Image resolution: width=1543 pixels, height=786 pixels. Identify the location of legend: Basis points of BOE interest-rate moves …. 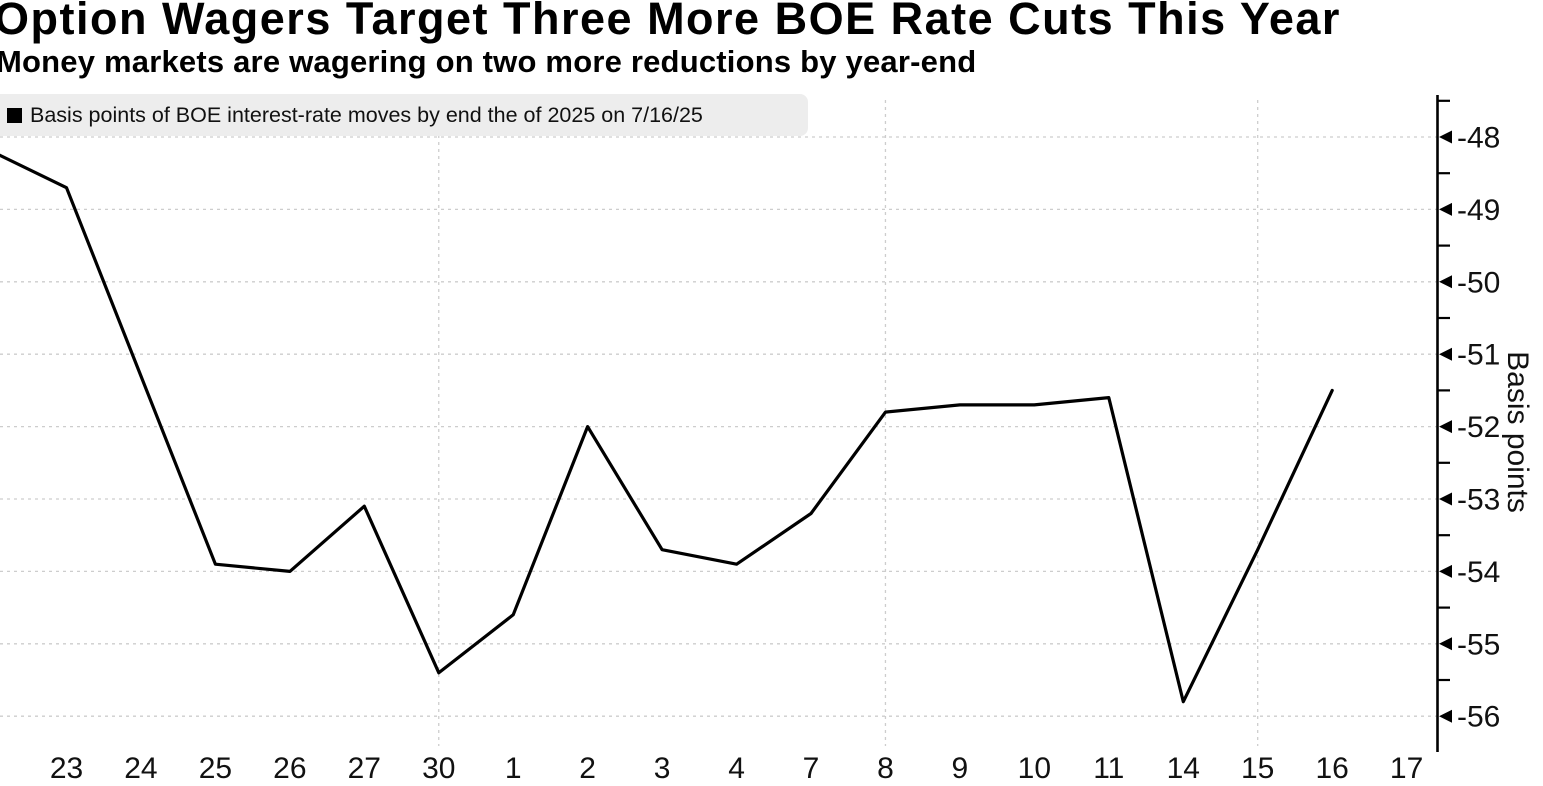
(404, 115).